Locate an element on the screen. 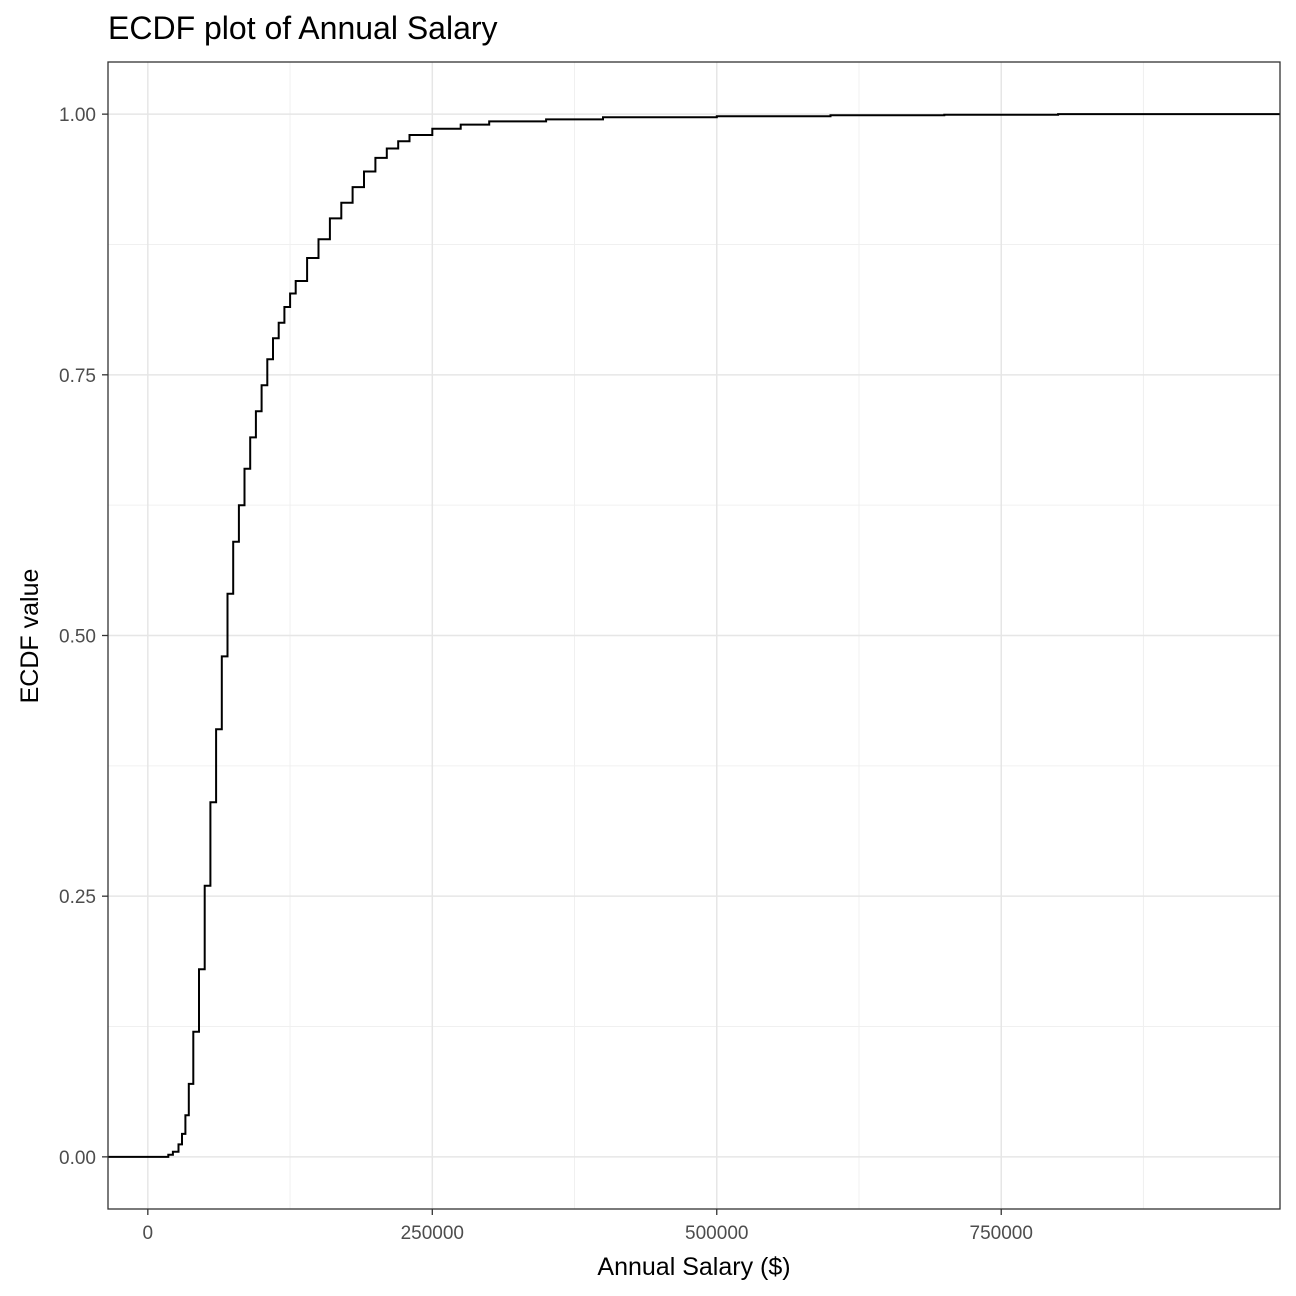 This screenshot has width=1296, height=1296. y-tick-label: 0.75 is located at coordinates (77, 376).